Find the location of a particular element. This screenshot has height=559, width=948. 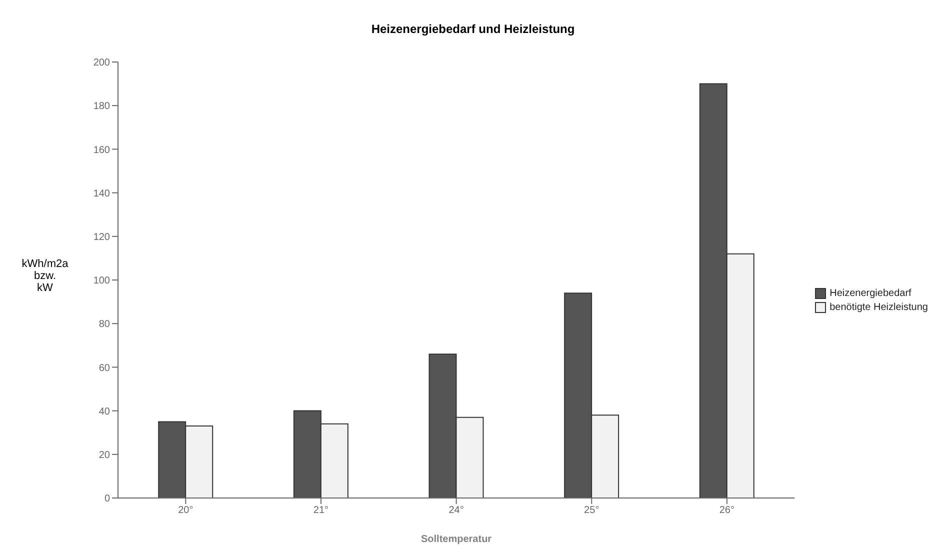

x-tick-label: 21° is located at coordinates (321, 510).